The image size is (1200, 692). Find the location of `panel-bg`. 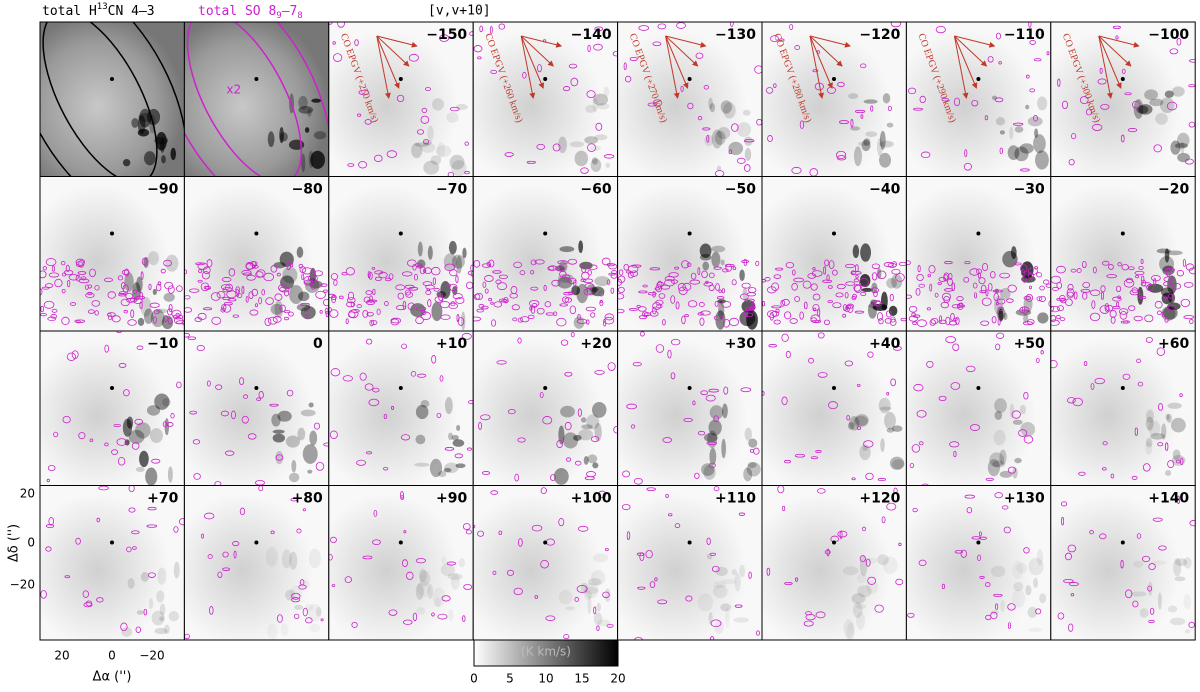

panel-bg is located at coordinates (689, 99).